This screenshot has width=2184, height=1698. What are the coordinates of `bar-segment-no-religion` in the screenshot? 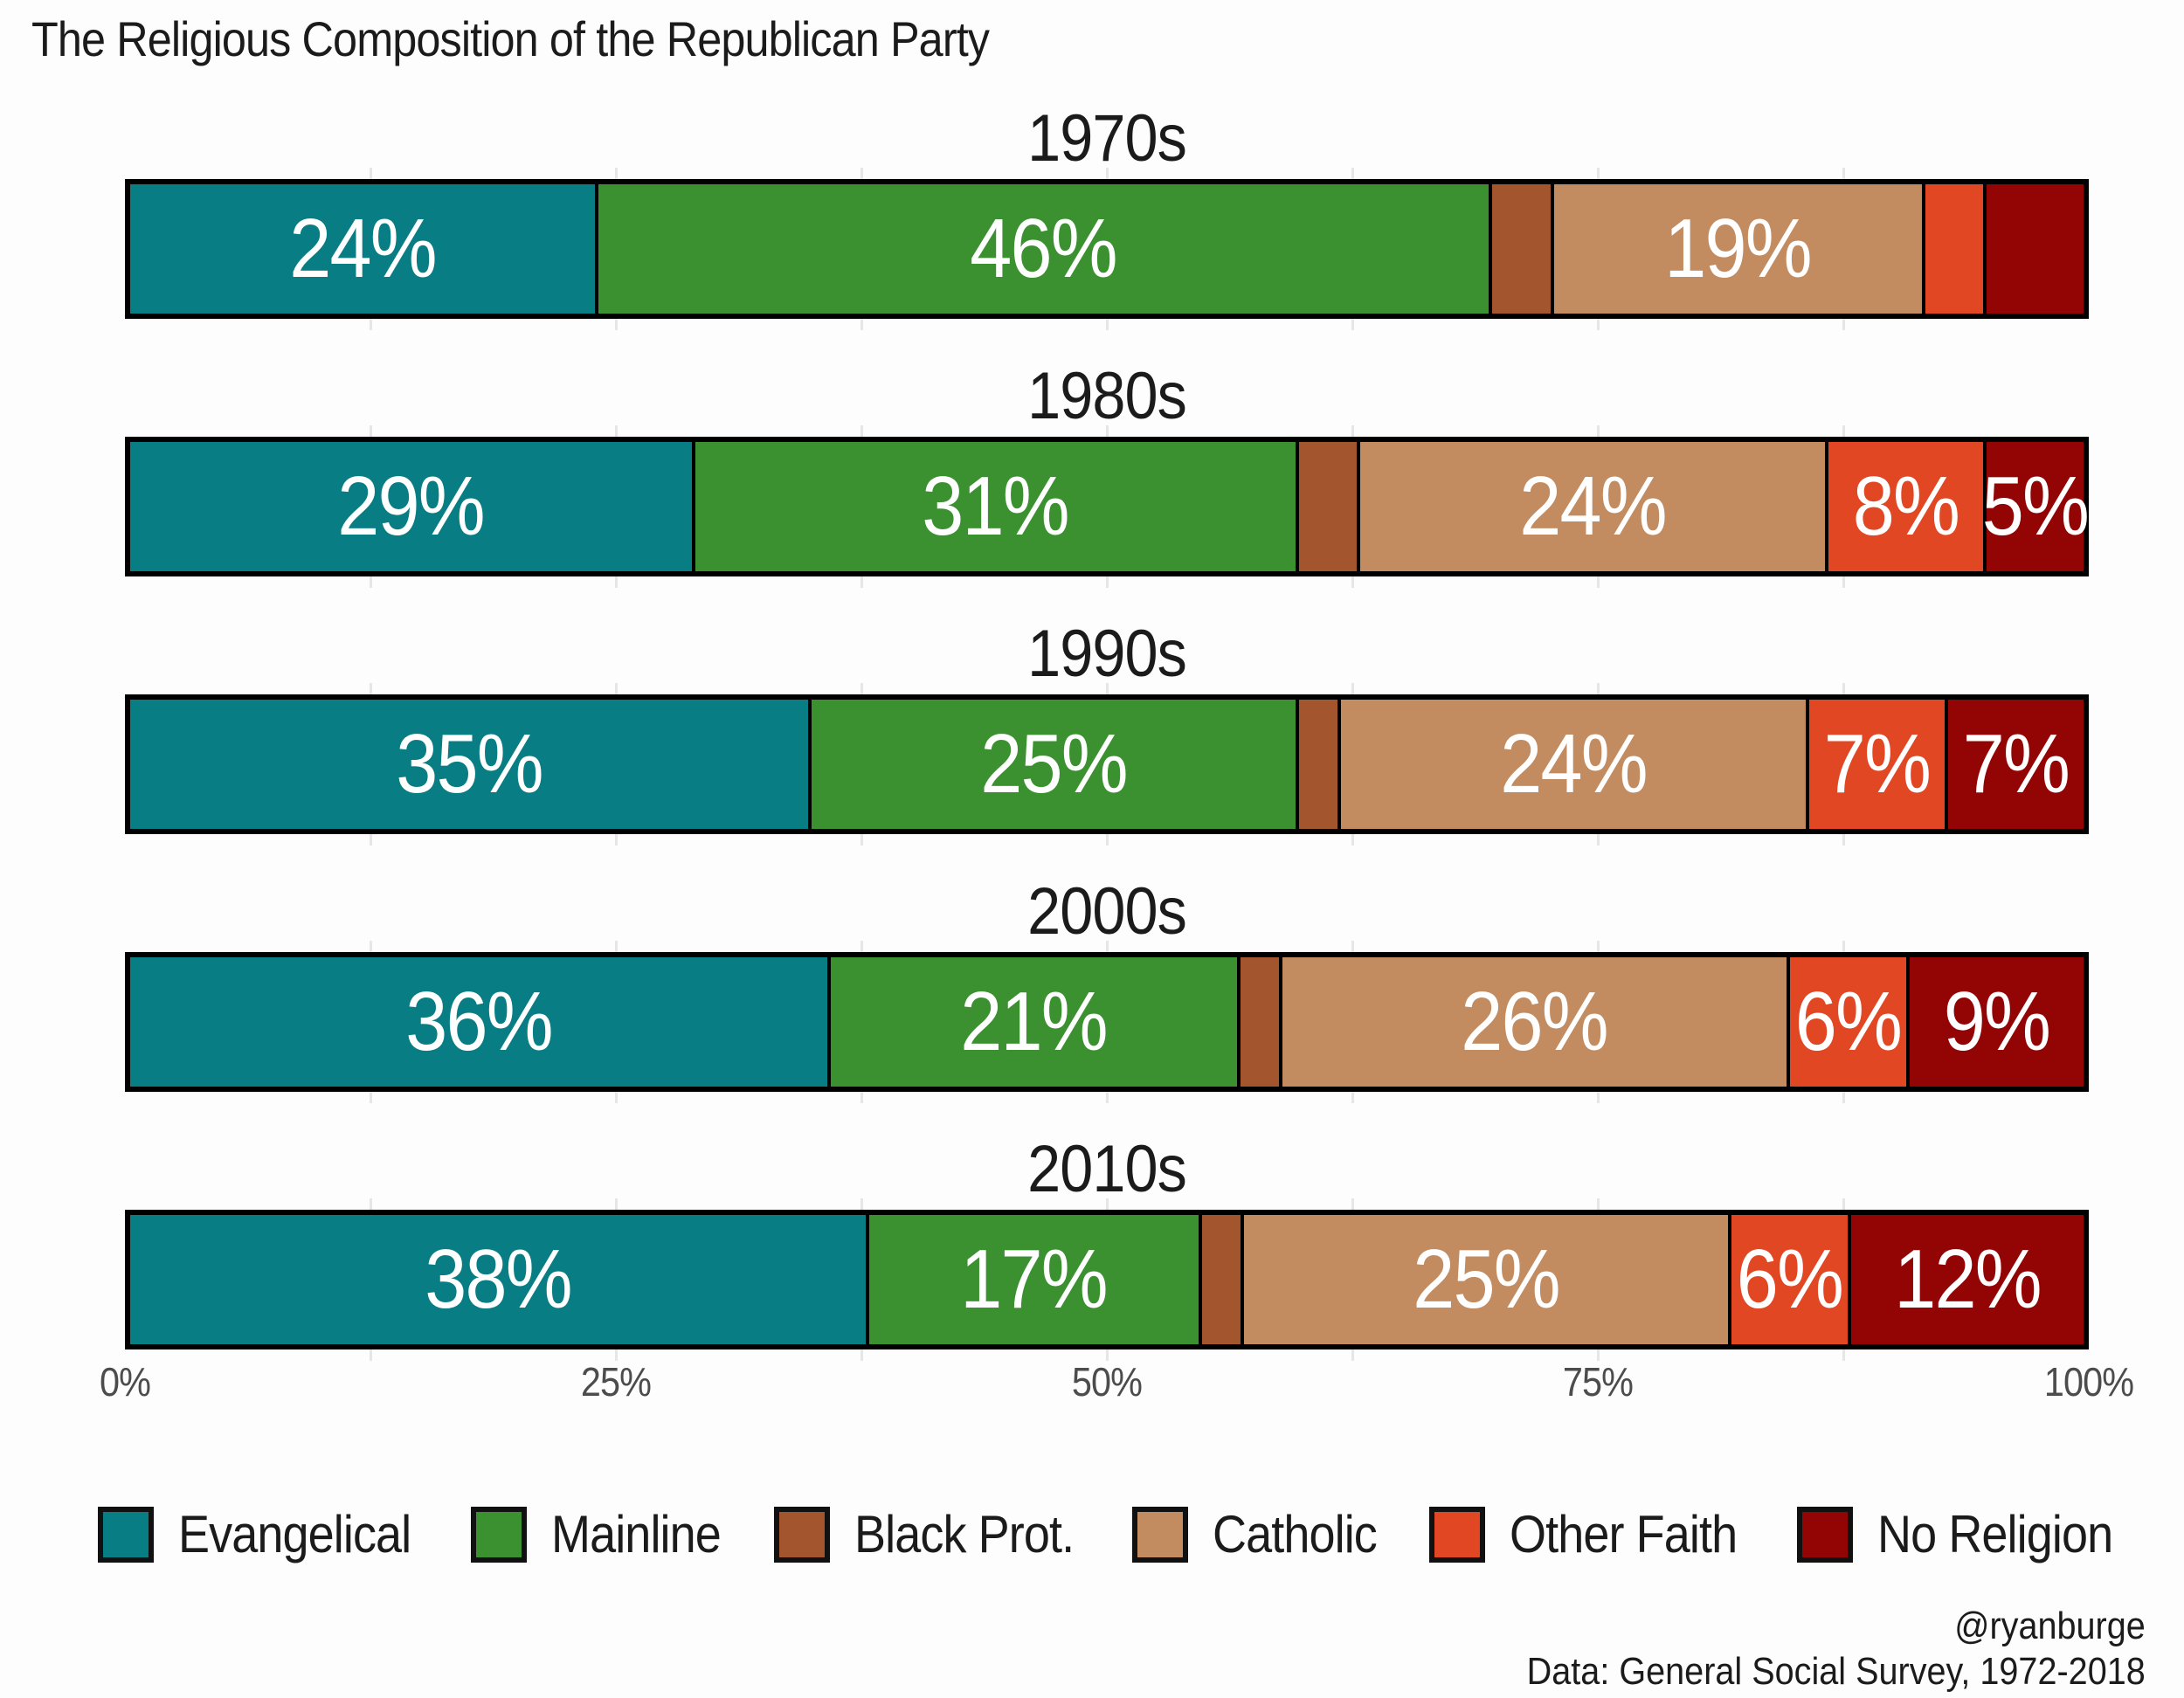 It's located at (2033, 249).